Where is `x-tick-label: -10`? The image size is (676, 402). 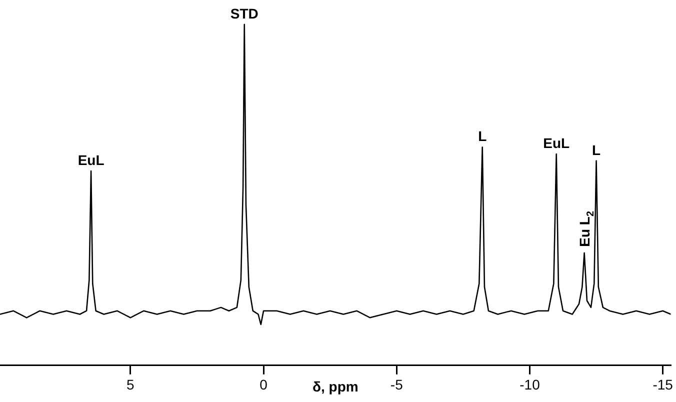
x-tick-label: -10 is located at coordinates (530, 384).